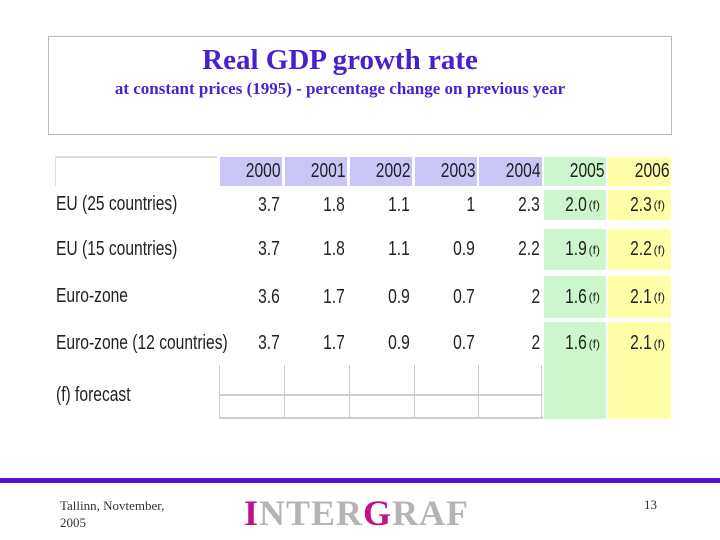 The image size is (720, 540). What do you see at coordinates (112, 514) in the screenshot?
I see `footer-place-date: Tallinn, Novtember, 2005` at bounding box center [112, 514].